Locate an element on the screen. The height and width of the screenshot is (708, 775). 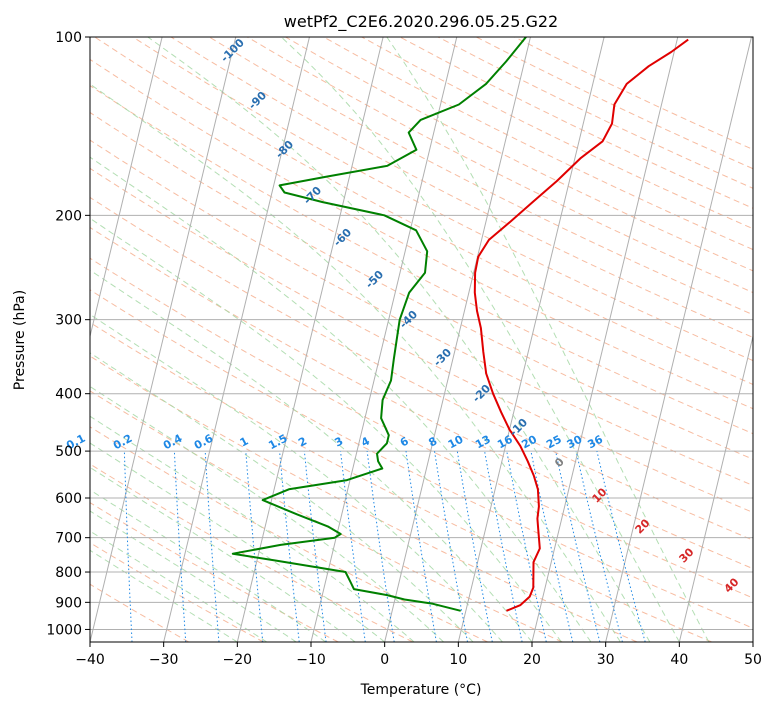
x-tick-label: 10 is located at coordinates (458, 660).